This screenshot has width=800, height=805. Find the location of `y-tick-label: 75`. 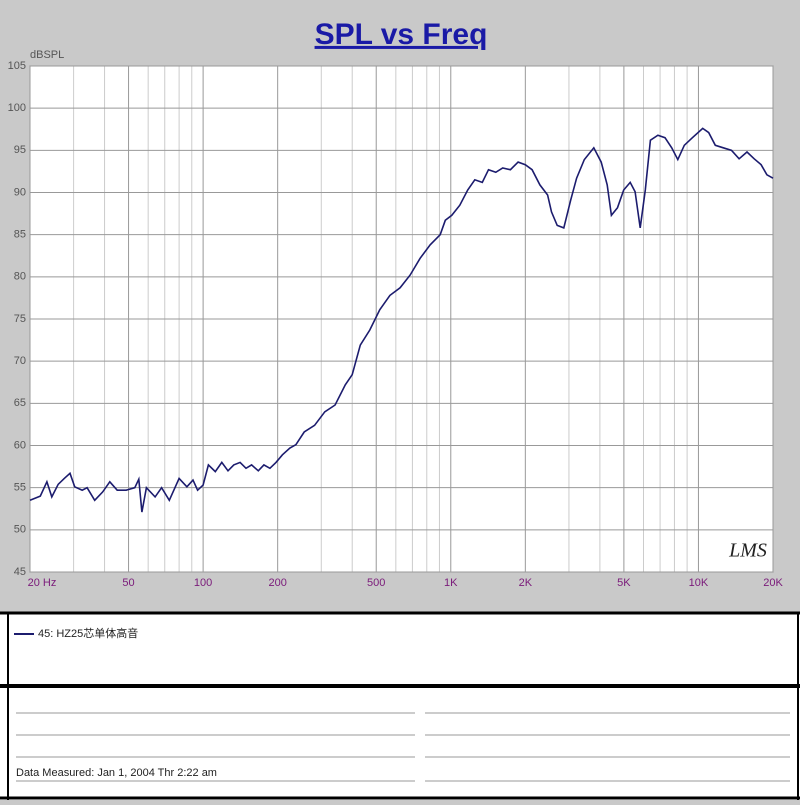

y-tick-label: 75 is located at coordinates (20, 319).